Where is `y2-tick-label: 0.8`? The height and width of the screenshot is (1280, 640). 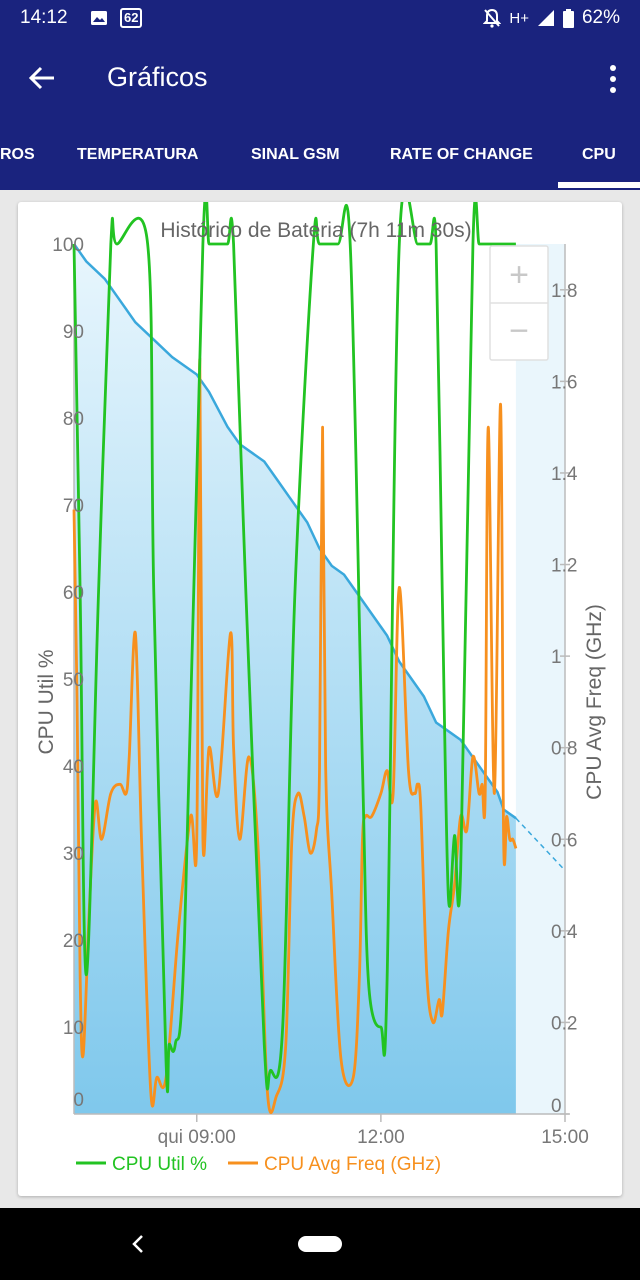 y2-tick-label: 0.8 is located at coordinates (564, 749).